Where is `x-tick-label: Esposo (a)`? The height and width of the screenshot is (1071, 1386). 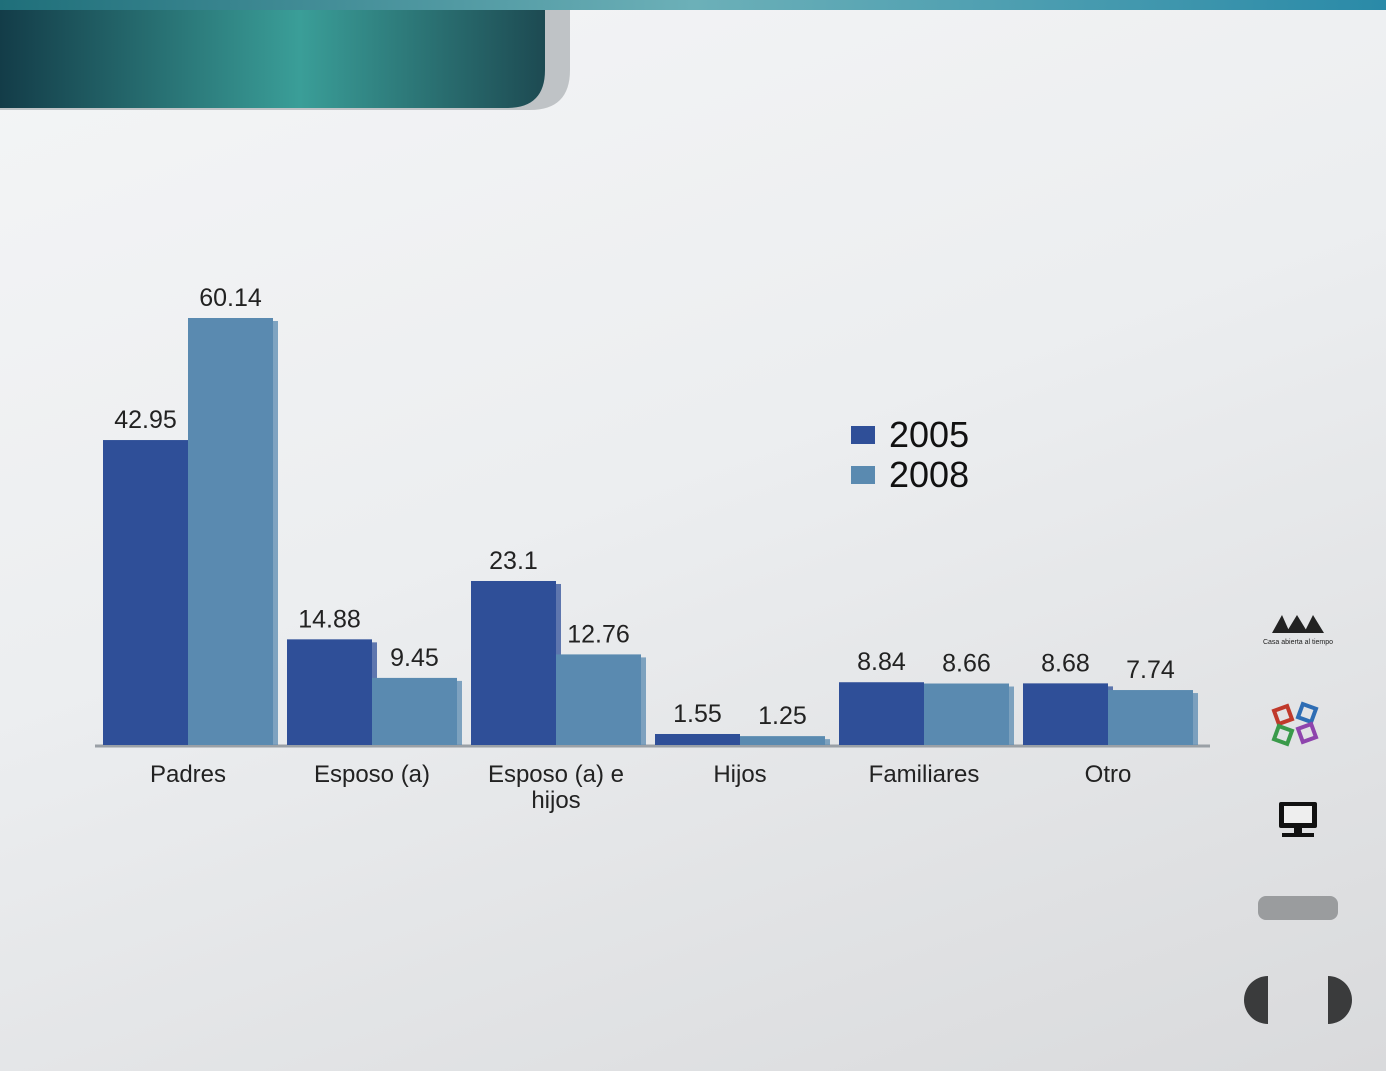 x-tick-label: Esposo (a) is located at coordinates (372, 774).